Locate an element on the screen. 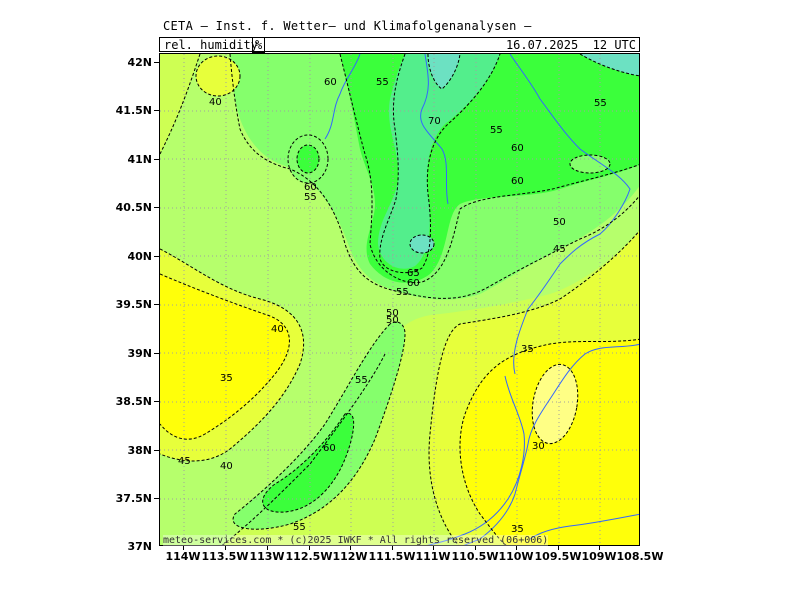 This screenshot has width=800, height=600. lat-tick-label: 41.5N is located at coordinates (133, 110).